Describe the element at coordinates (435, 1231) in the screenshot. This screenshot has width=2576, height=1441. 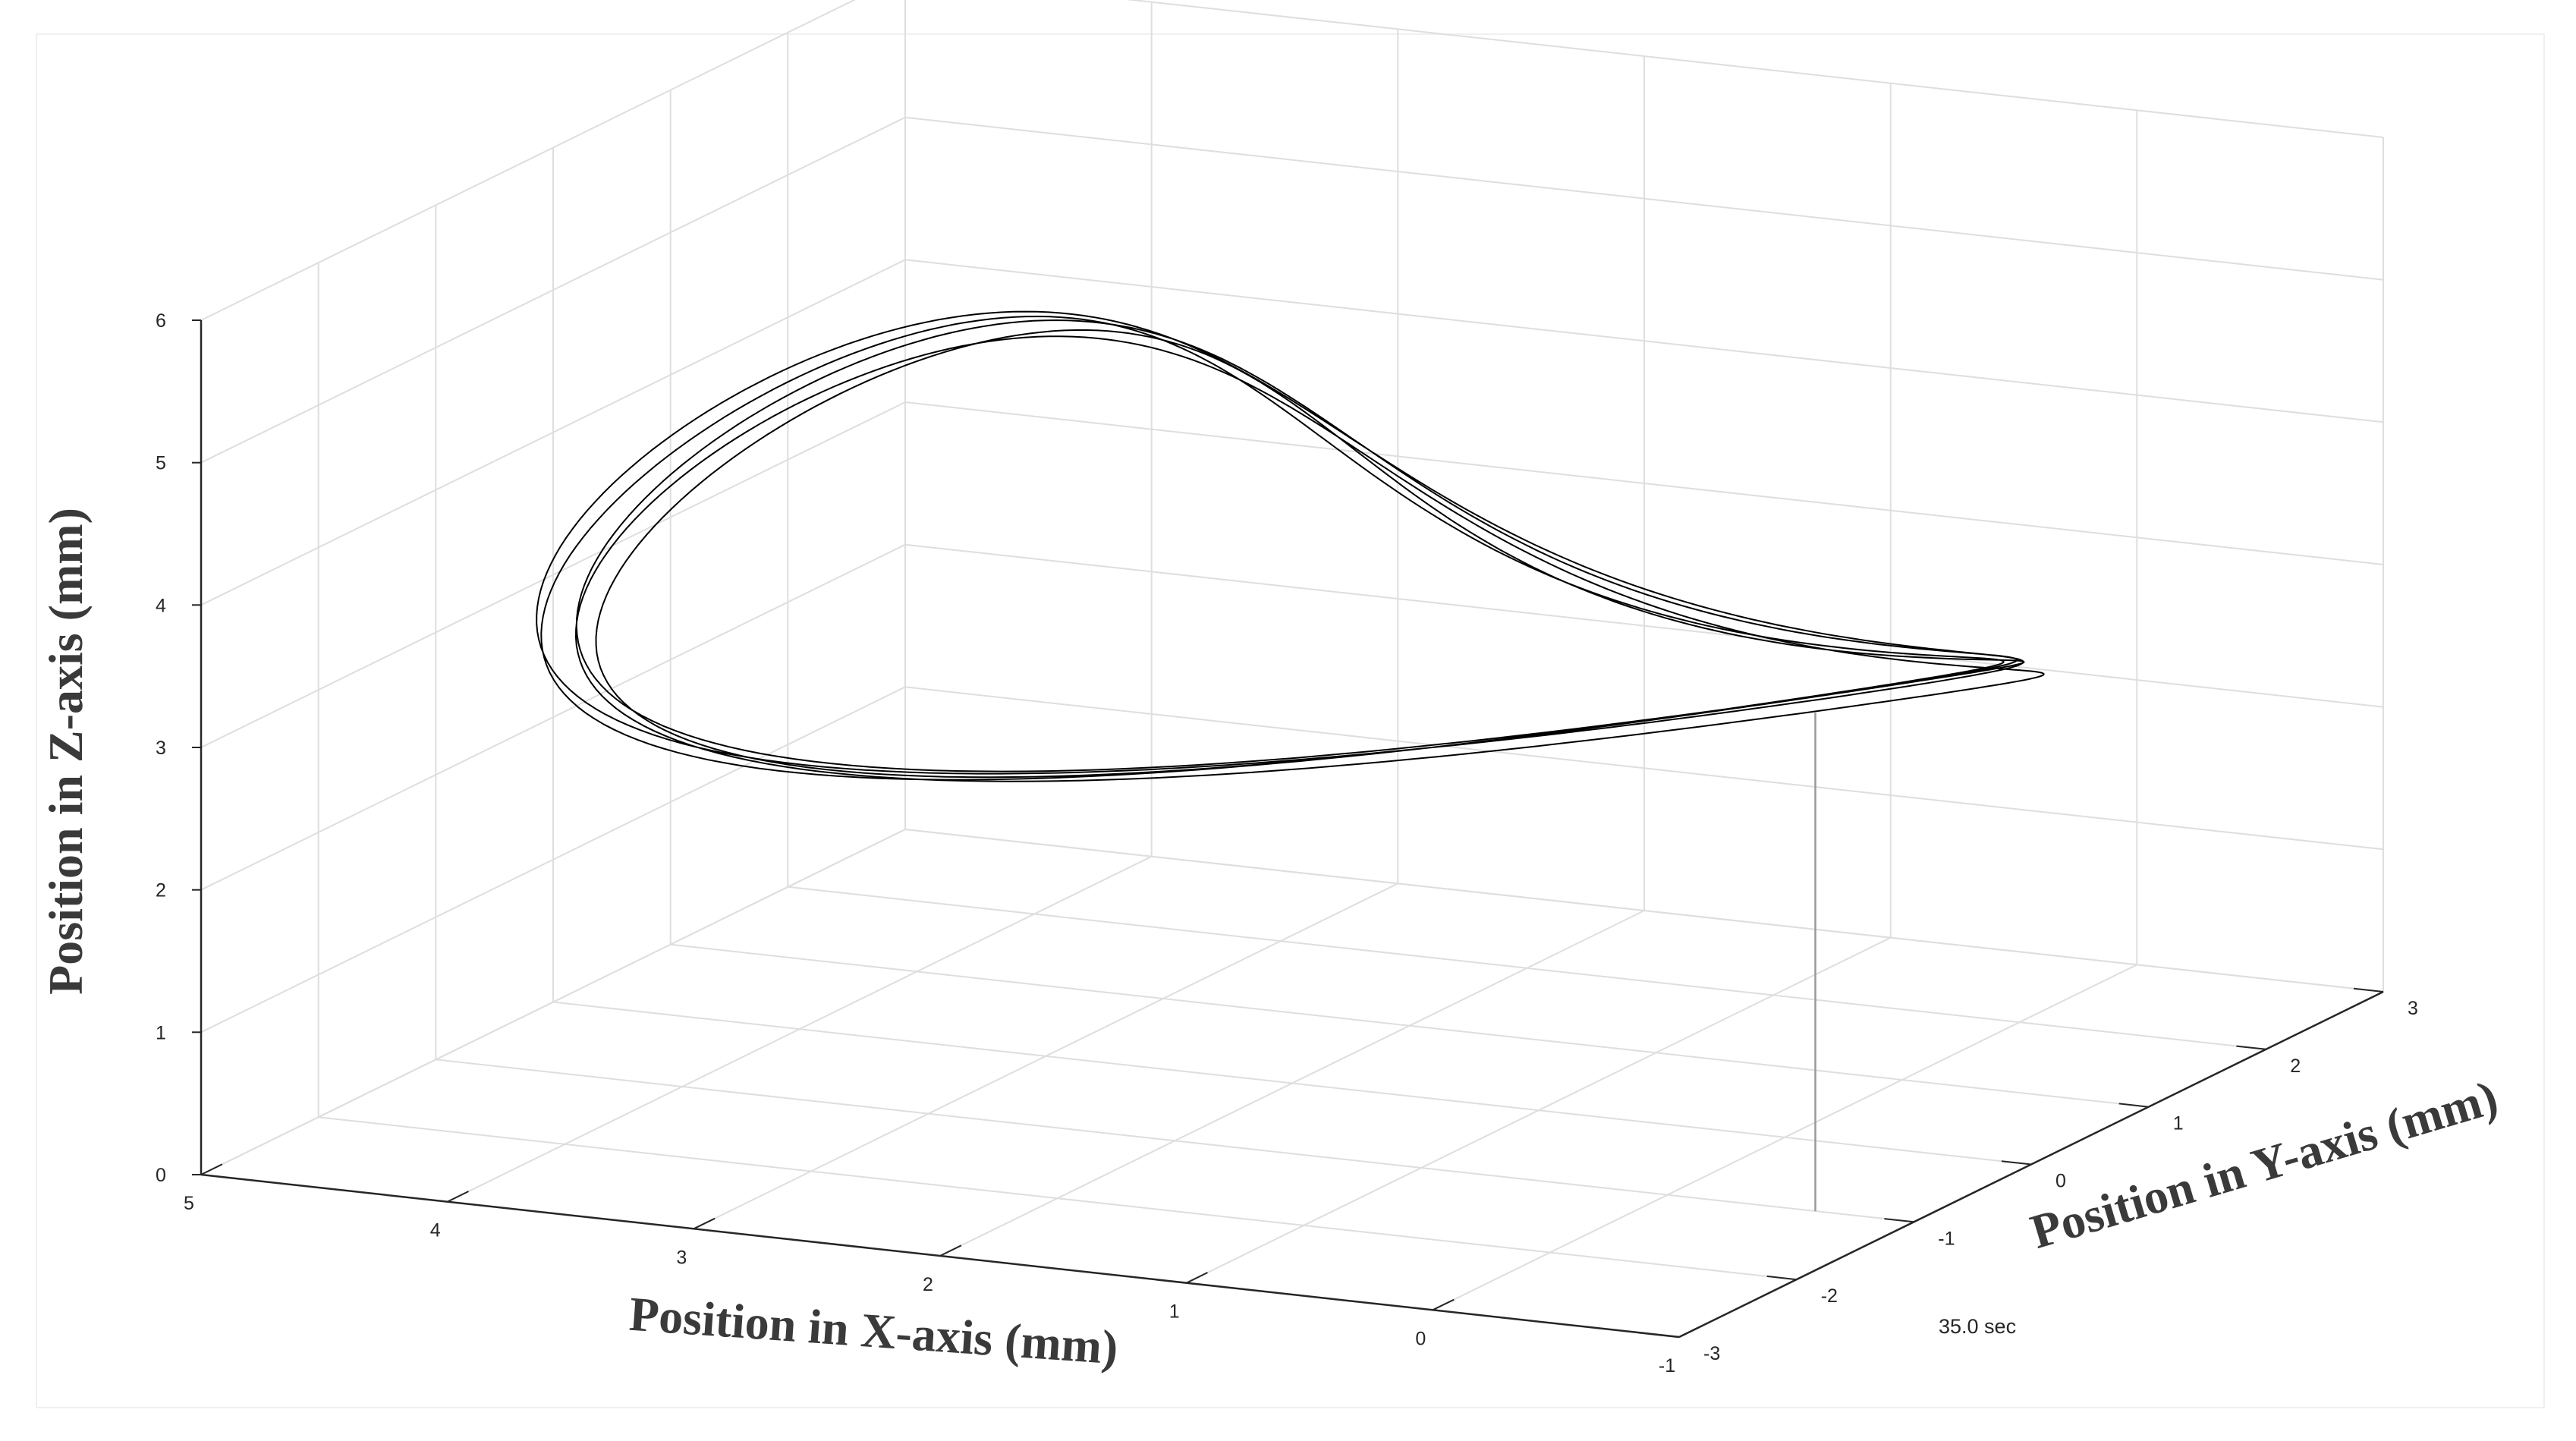
I see `x-tick-label: 4` at that location.